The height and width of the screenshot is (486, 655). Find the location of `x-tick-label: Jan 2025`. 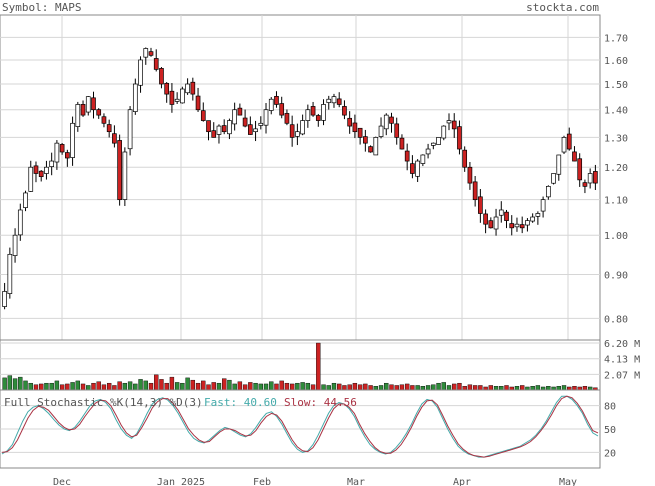

x-tick-label: Jan 2025 is located at coordinates (181, 481).